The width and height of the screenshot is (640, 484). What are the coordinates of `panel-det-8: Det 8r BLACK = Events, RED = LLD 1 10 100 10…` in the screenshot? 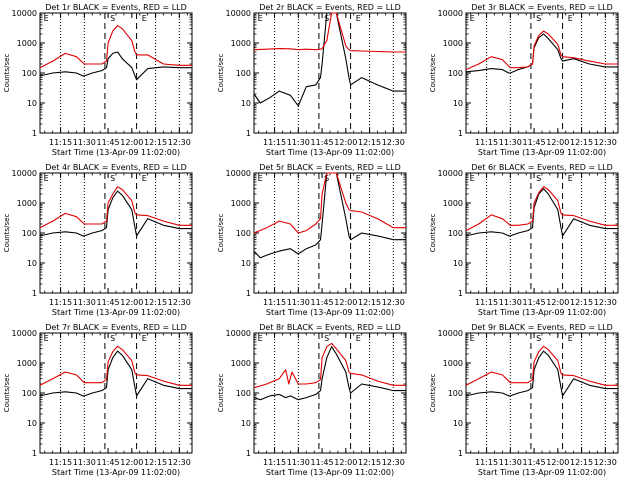 It's located at (312, 400).